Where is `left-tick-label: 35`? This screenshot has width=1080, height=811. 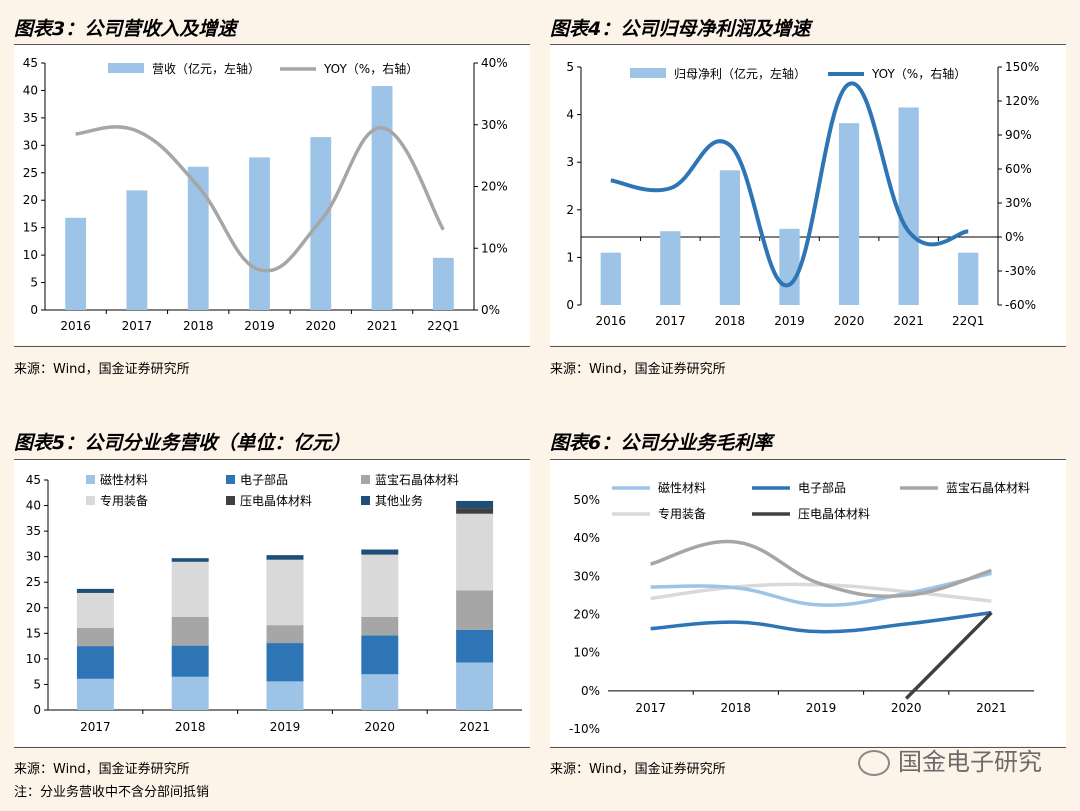
left-tick-label: 35 is located at coordinates (30, 118).